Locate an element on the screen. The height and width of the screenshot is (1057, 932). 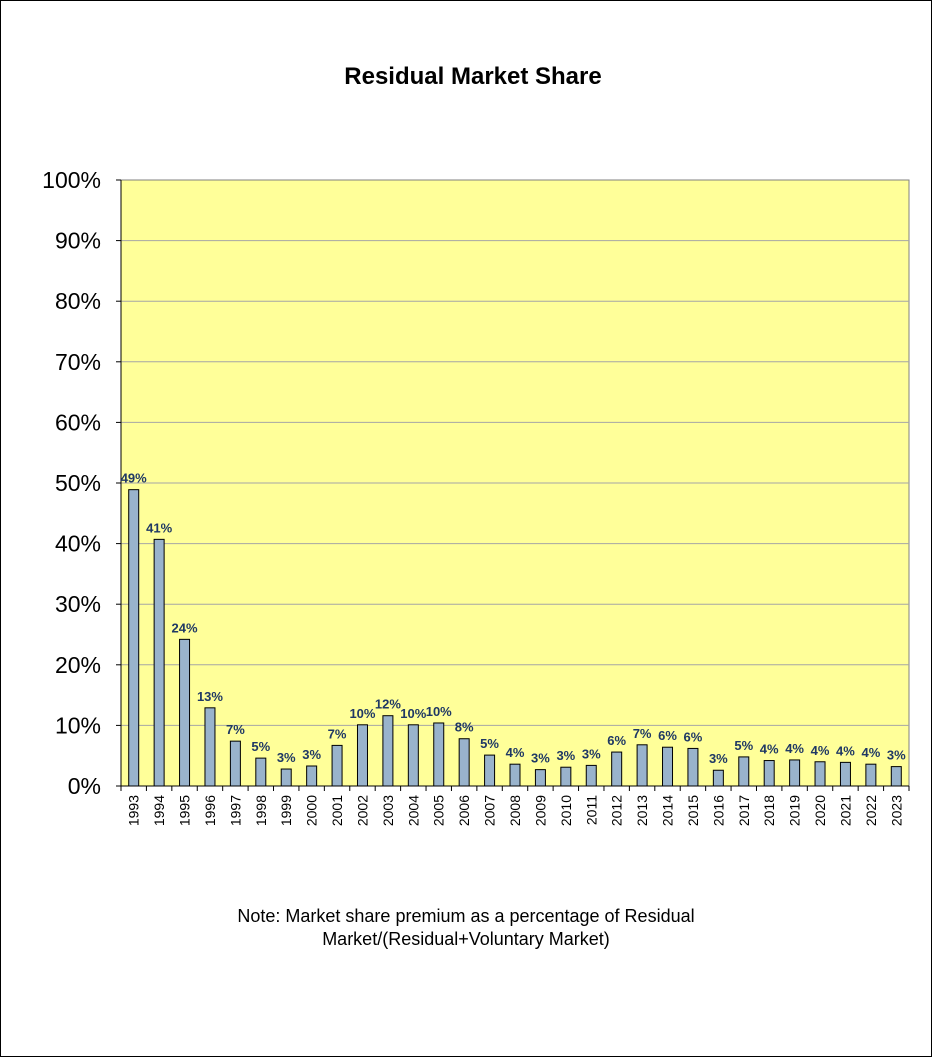
data-label-1995: 24% is located at coordinates (185, 627).